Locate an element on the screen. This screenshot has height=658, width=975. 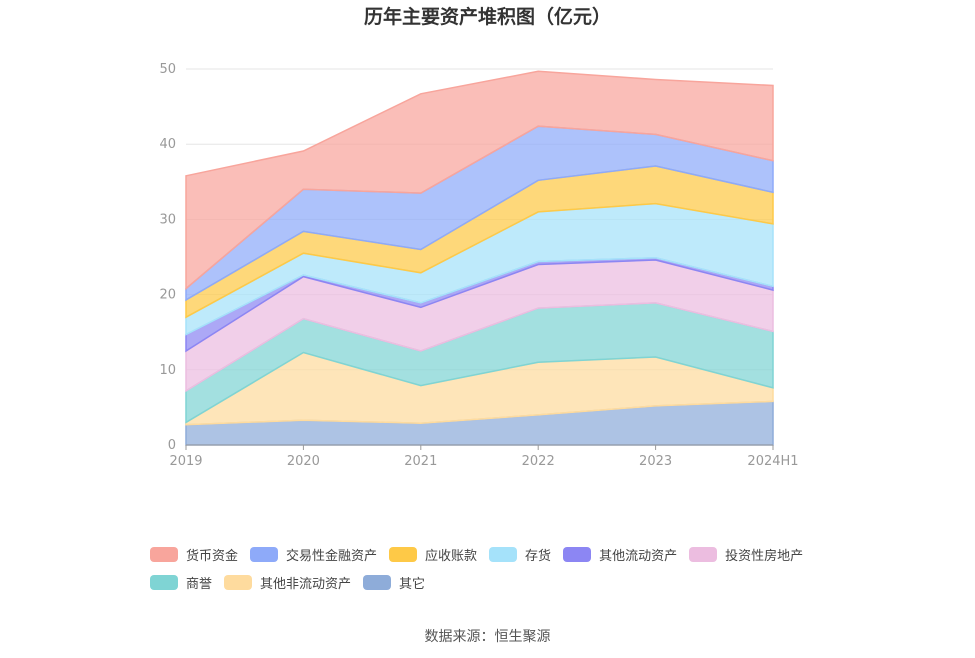
legend-item: 投资性房地产 is located at coordinates (746, 554).